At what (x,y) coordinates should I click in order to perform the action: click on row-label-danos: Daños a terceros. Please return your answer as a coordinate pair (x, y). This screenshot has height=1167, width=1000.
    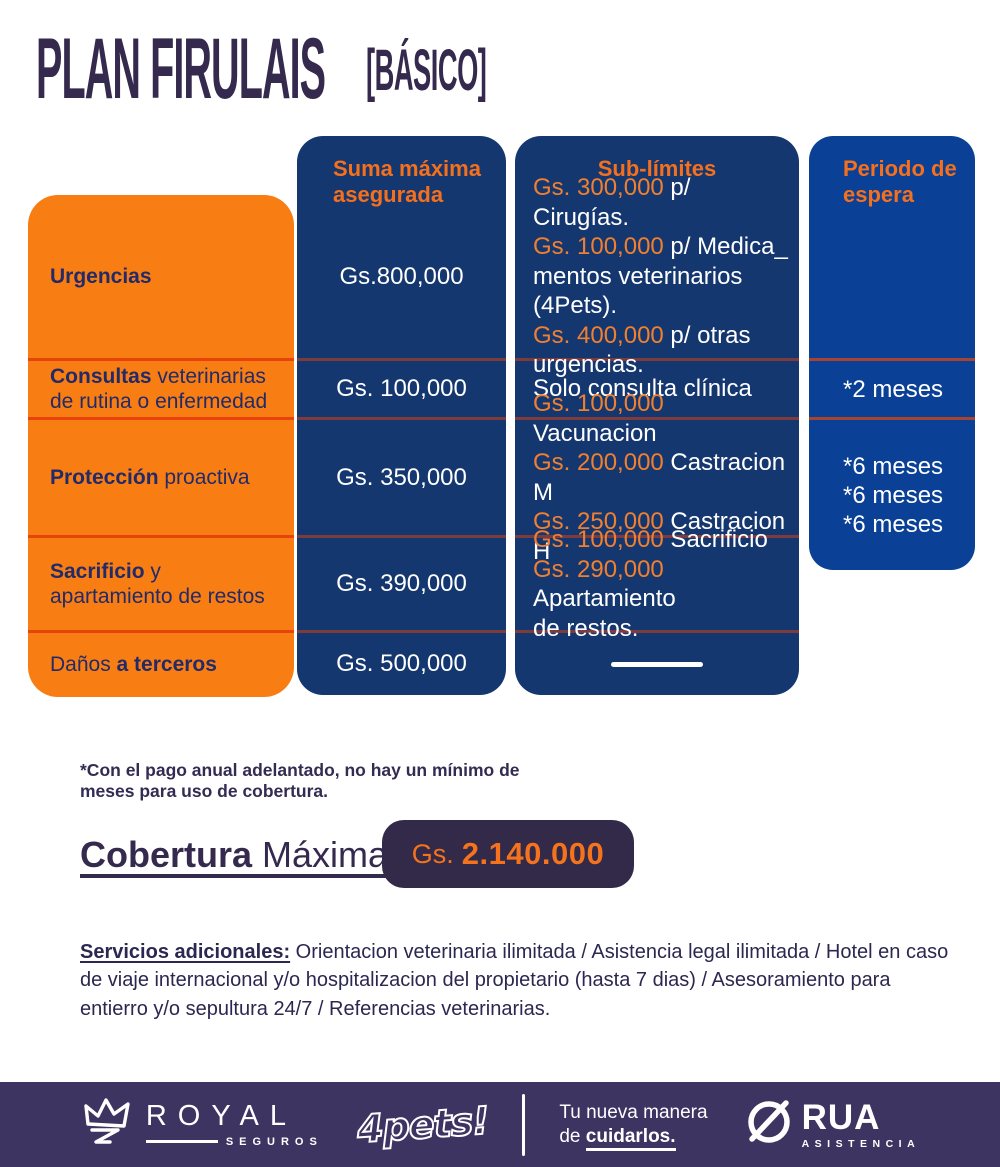
    Looking at the image, I should click on (161, 663).